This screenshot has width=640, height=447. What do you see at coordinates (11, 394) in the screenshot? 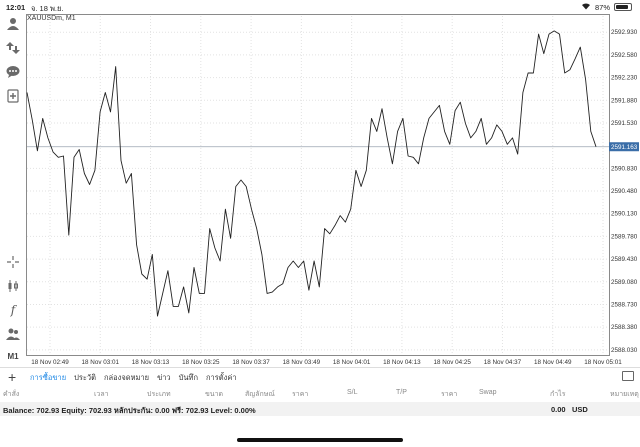
I see `column-header: คำสั่ง` at bounding box center [11, 394].